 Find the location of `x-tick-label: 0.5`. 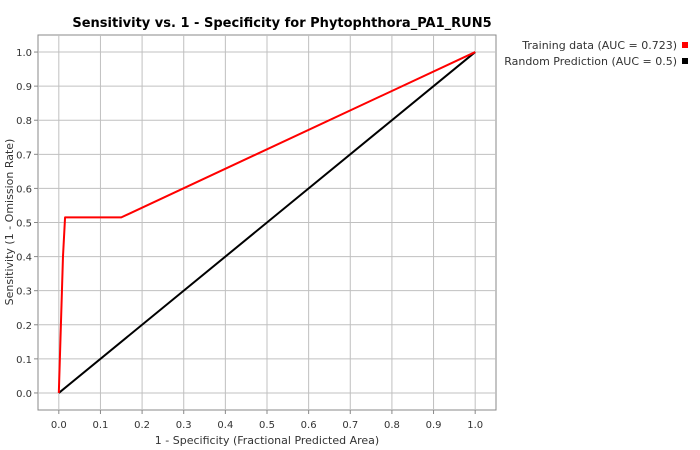

x-tick-label: 0.5 is located at coordinates (267, 425).